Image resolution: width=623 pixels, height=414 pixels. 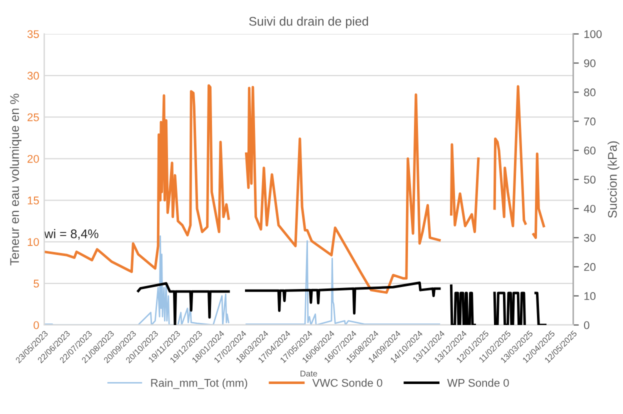 What do you see at coordinates (593, 34) in the screenshot?
I see `y2-tick-label: 100` at bounding box center [593, 34].